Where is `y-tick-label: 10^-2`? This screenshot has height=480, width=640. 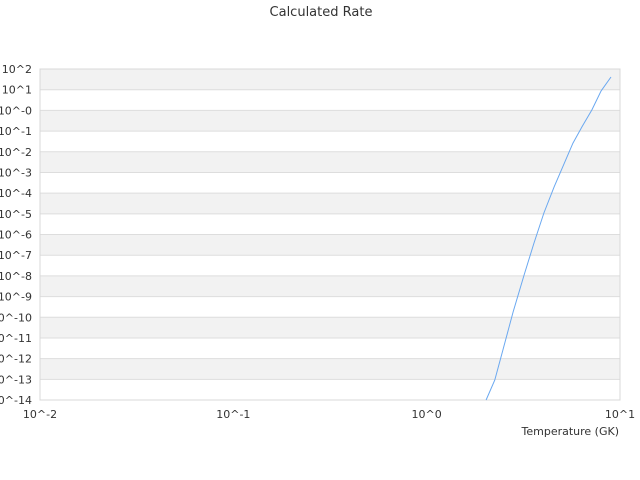 y-tick-label: 10^-2 is located at coordinates (16, 152).